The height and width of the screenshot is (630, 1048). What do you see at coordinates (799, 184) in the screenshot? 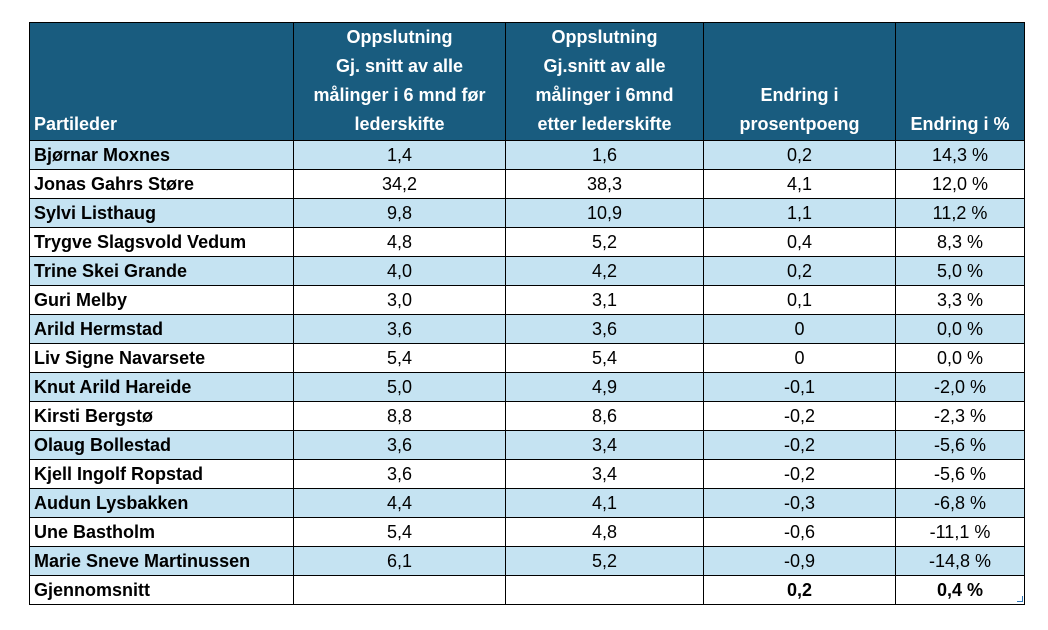
I see `change-pp-cell: 4,1` at bounding box center [799, 184].